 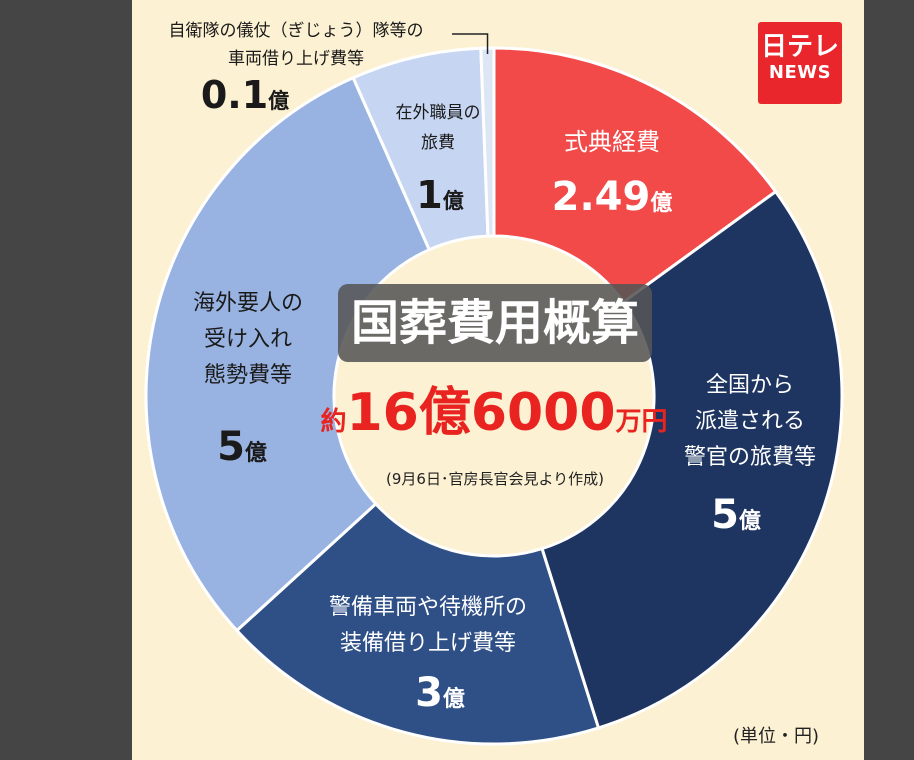 I want to click on slice-label-5-line-1: 車両借り上げ費等, so click(x=296, y=59).